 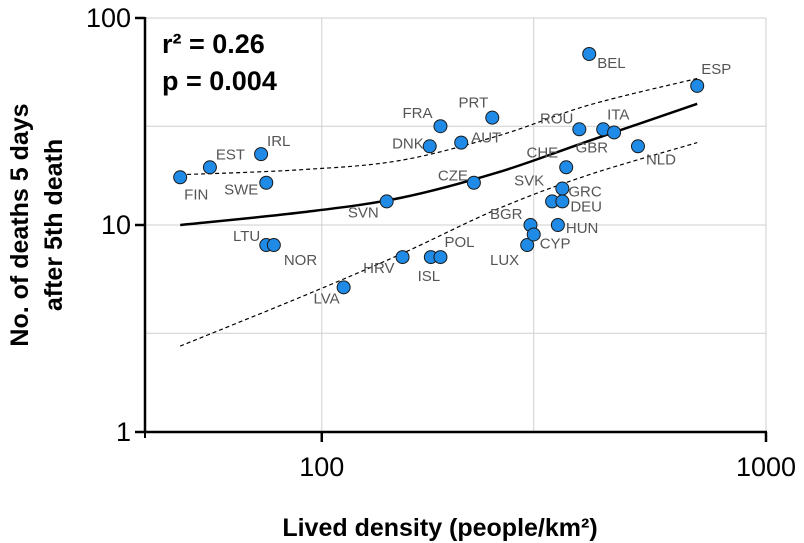 I want to click on data-point-fra, so click(x=440, y=126).